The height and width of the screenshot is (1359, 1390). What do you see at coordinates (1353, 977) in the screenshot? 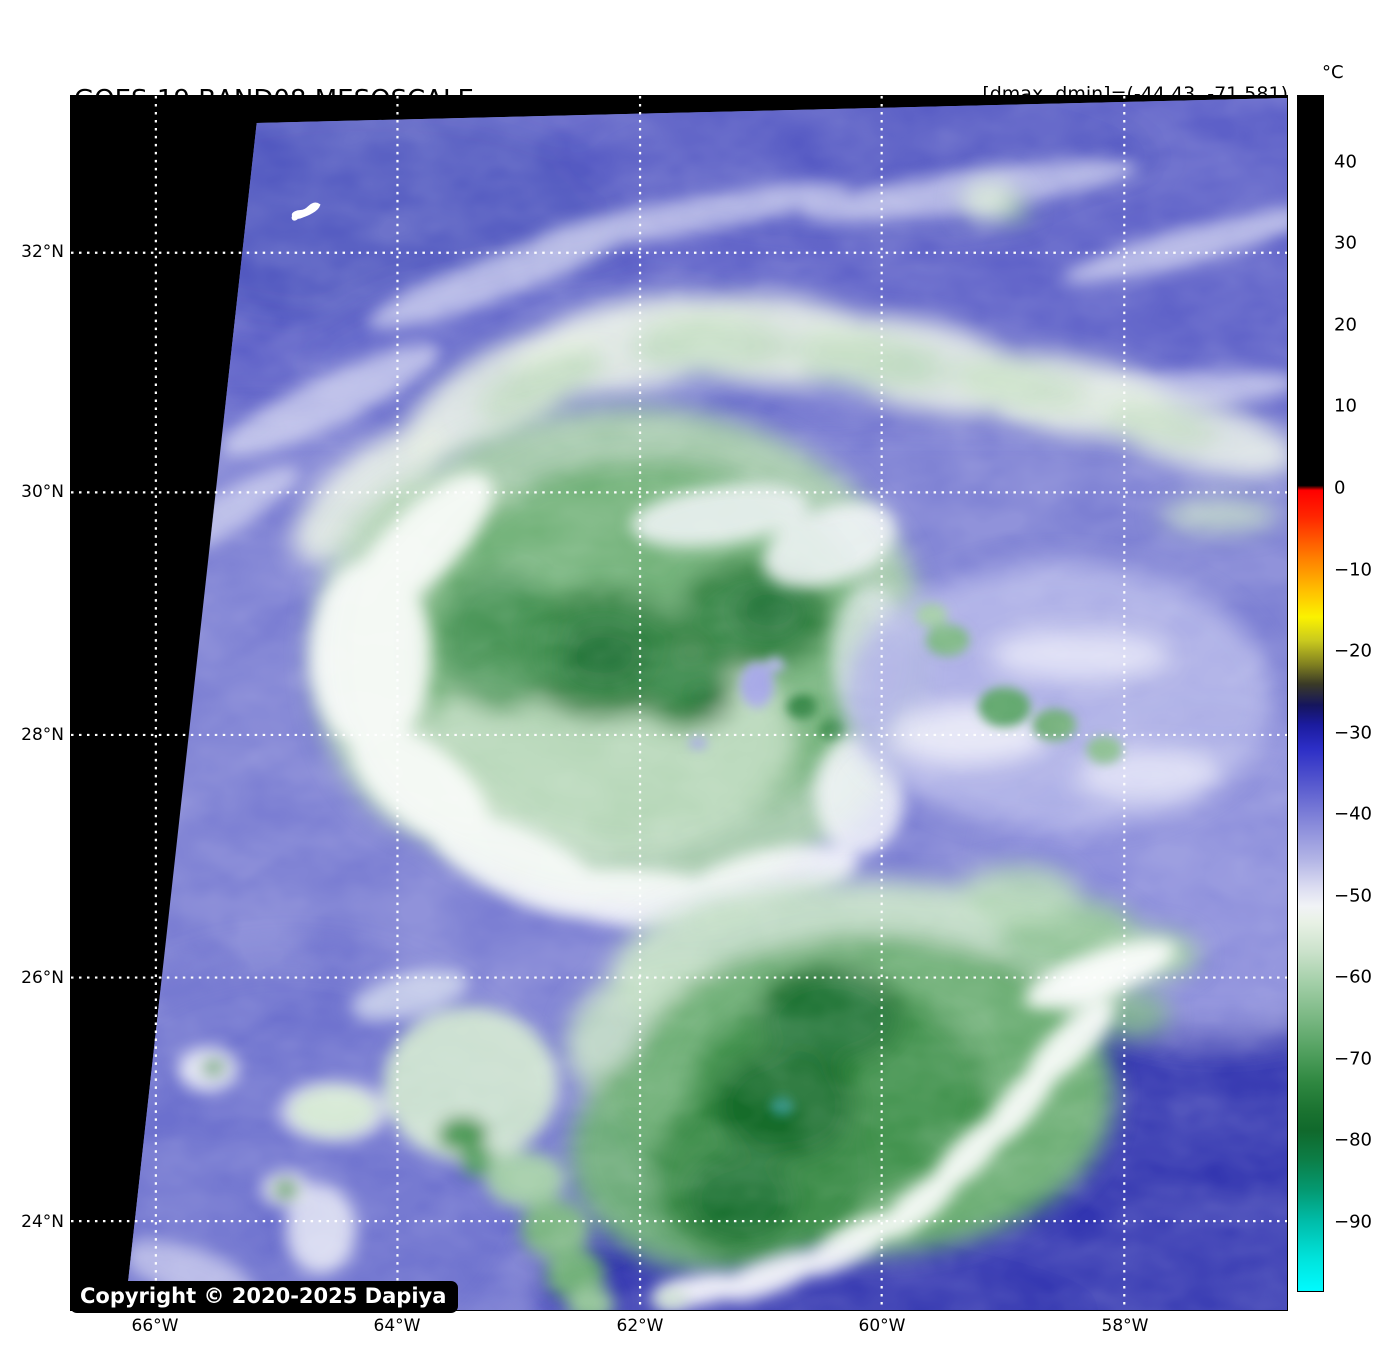
I see `colorbar-tick-label: −60` at bounding box center [1353, 977].